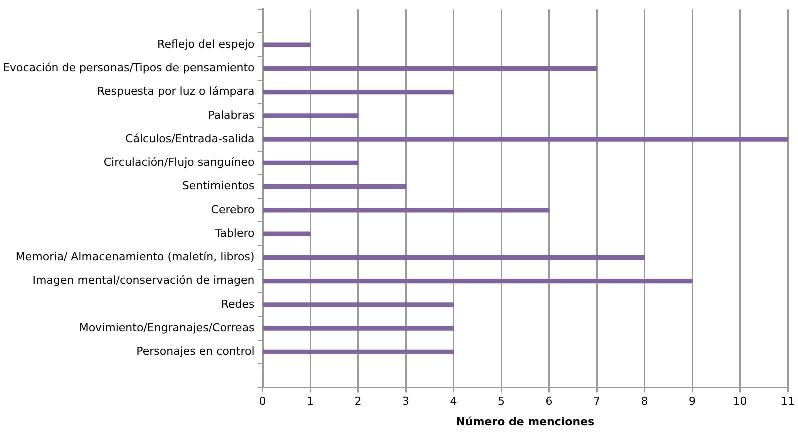 This screenshot has width=798, height=433. What do you see at coordinates (219, 186) in the screenshot?
I see `y-tick-label: Sentimientos` at bounding box center [219, 186].